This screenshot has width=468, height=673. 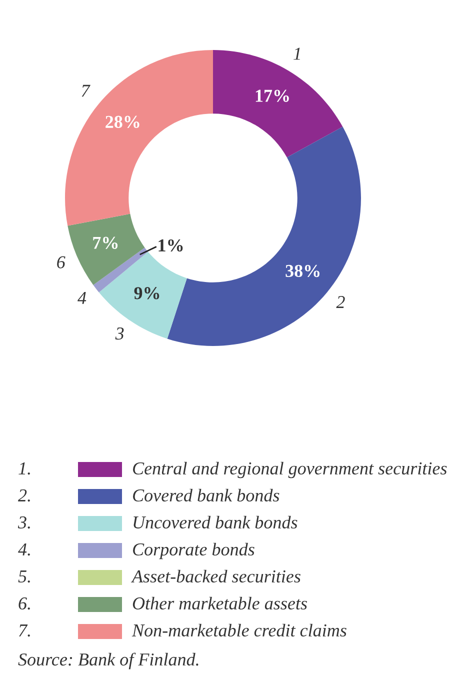 What do you see at coordinates (206, 495) in the screenshot?
I see `legend-label: Covered bank bonds` at bounding box center [206, 495].